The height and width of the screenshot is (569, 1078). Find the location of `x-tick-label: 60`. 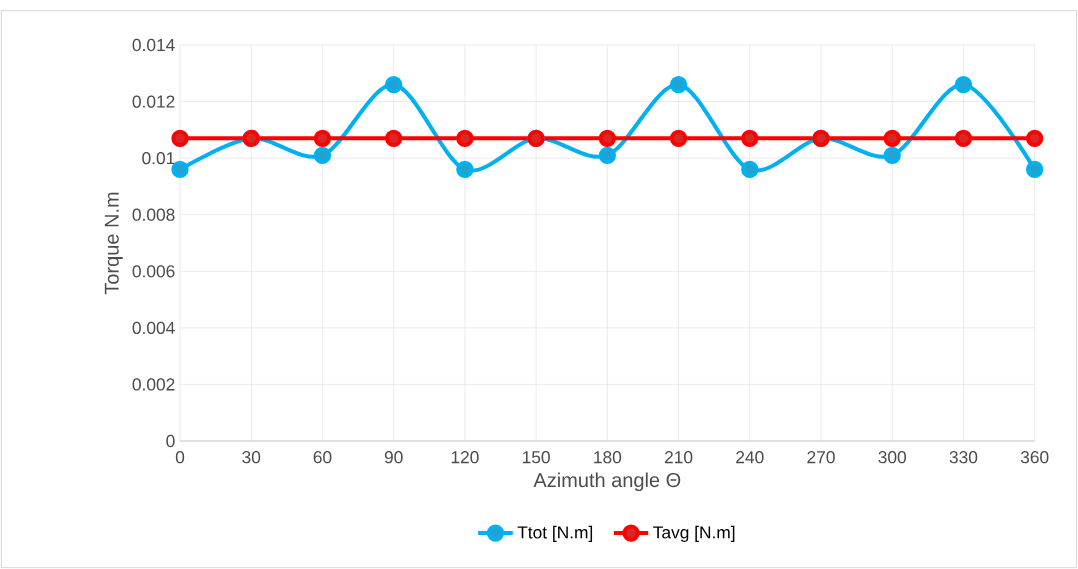

x-tick-label: 60 is located at coordinates (322, 457).